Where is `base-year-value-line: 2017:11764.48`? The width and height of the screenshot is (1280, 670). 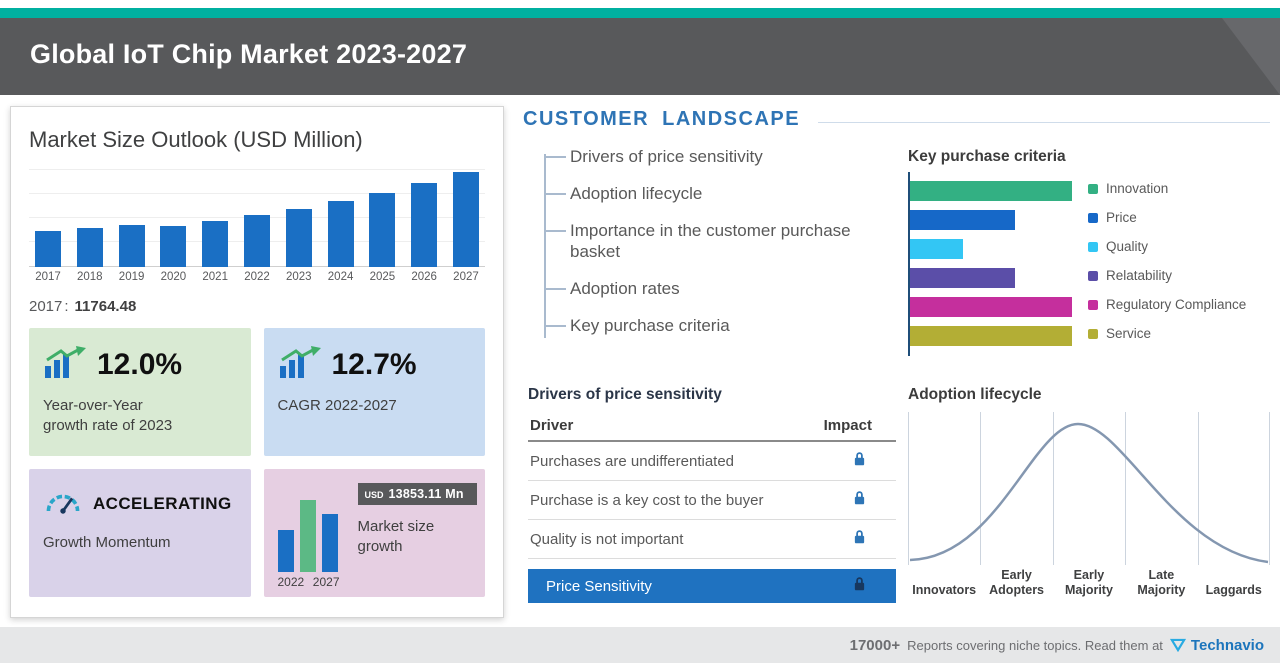 base-year-value-line: 2017:11764.48 is located at coordinates (257, 306).